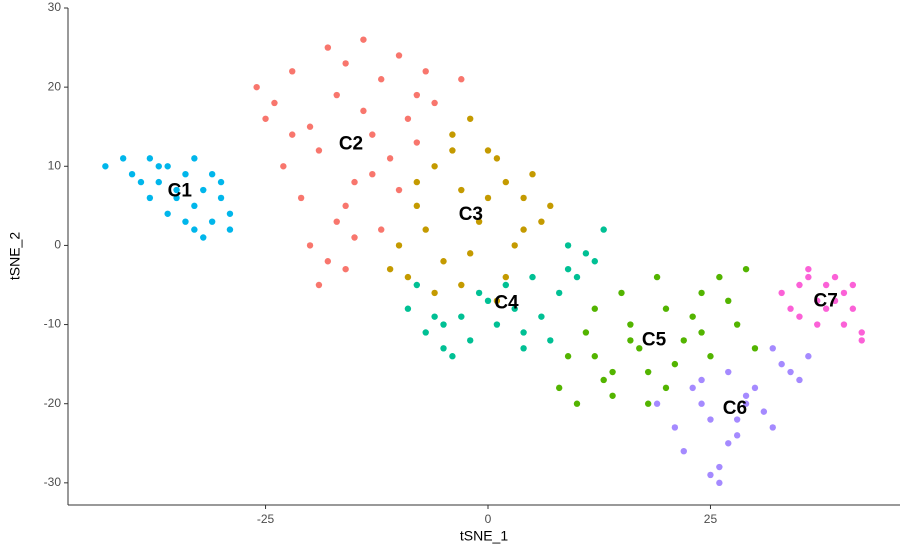 The image size is (910, 550). Describe the element at coordinates (826, 301) in the screenshot. I see `cluster-label: C7` at that location.